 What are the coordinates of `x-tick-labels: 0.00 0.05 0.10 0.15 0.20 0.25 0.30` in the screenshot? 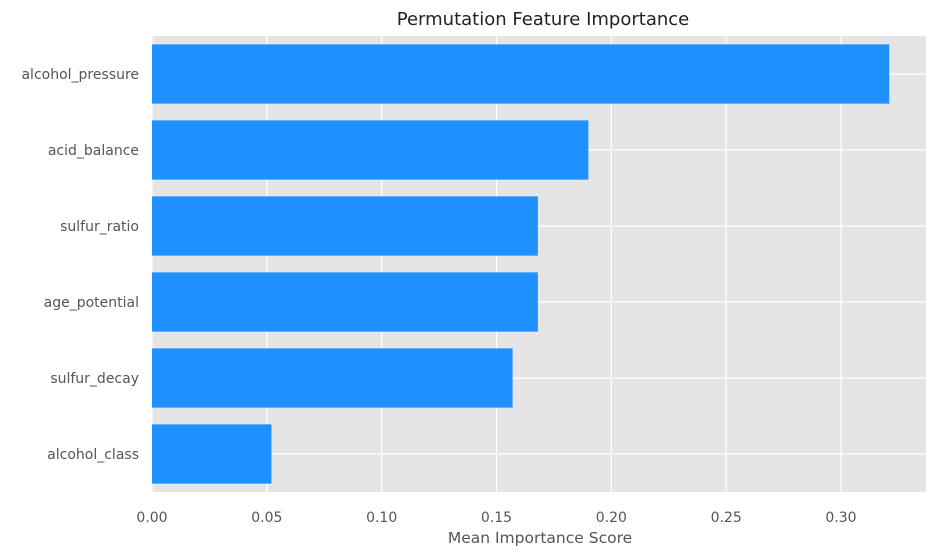 It's located at (496, 518).